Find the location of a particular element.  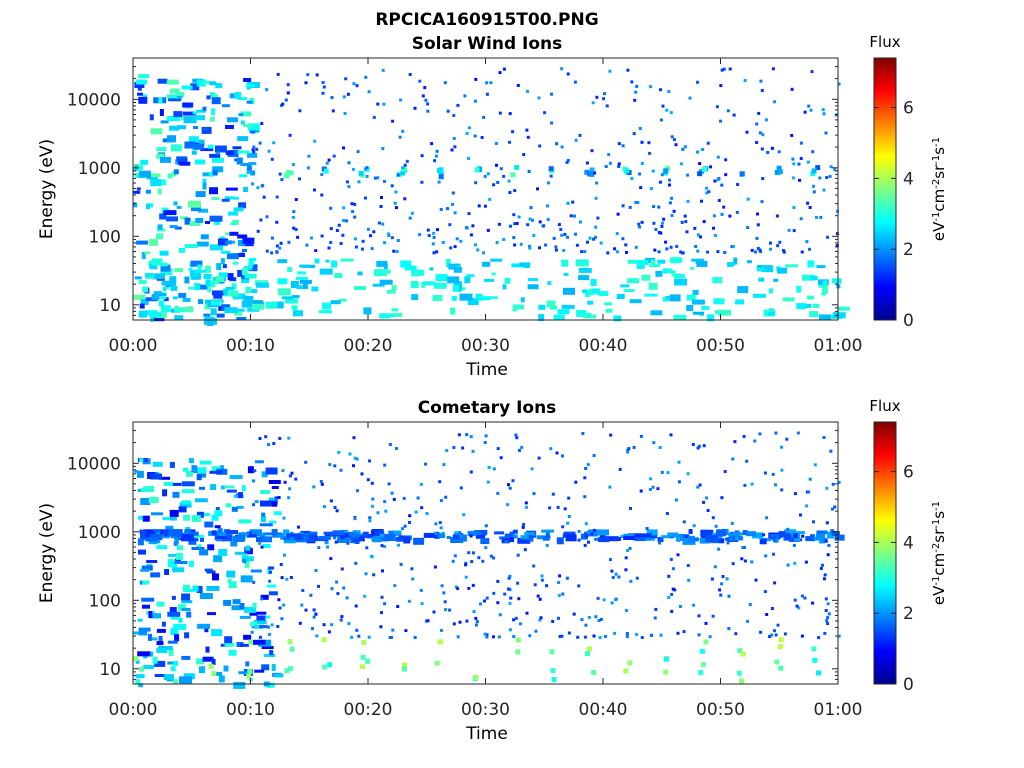

x-tick-label: 00:40 is located at coordinates (603, 710).